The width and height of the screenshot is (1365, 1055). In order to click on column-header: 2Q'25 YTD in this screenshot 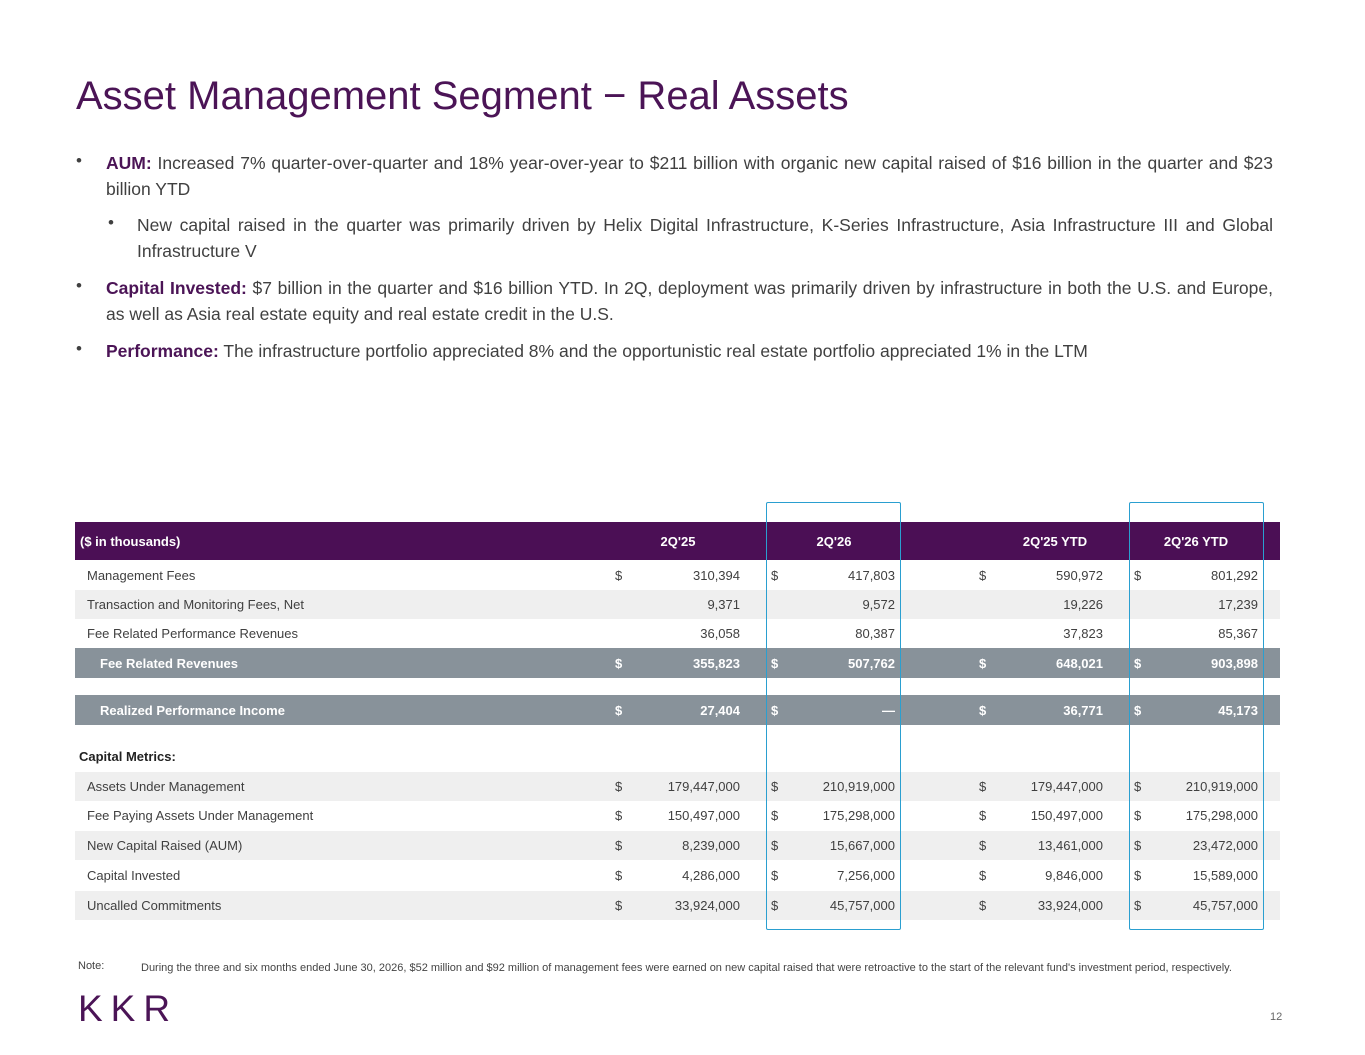, I will do `click(1055, 541)`.